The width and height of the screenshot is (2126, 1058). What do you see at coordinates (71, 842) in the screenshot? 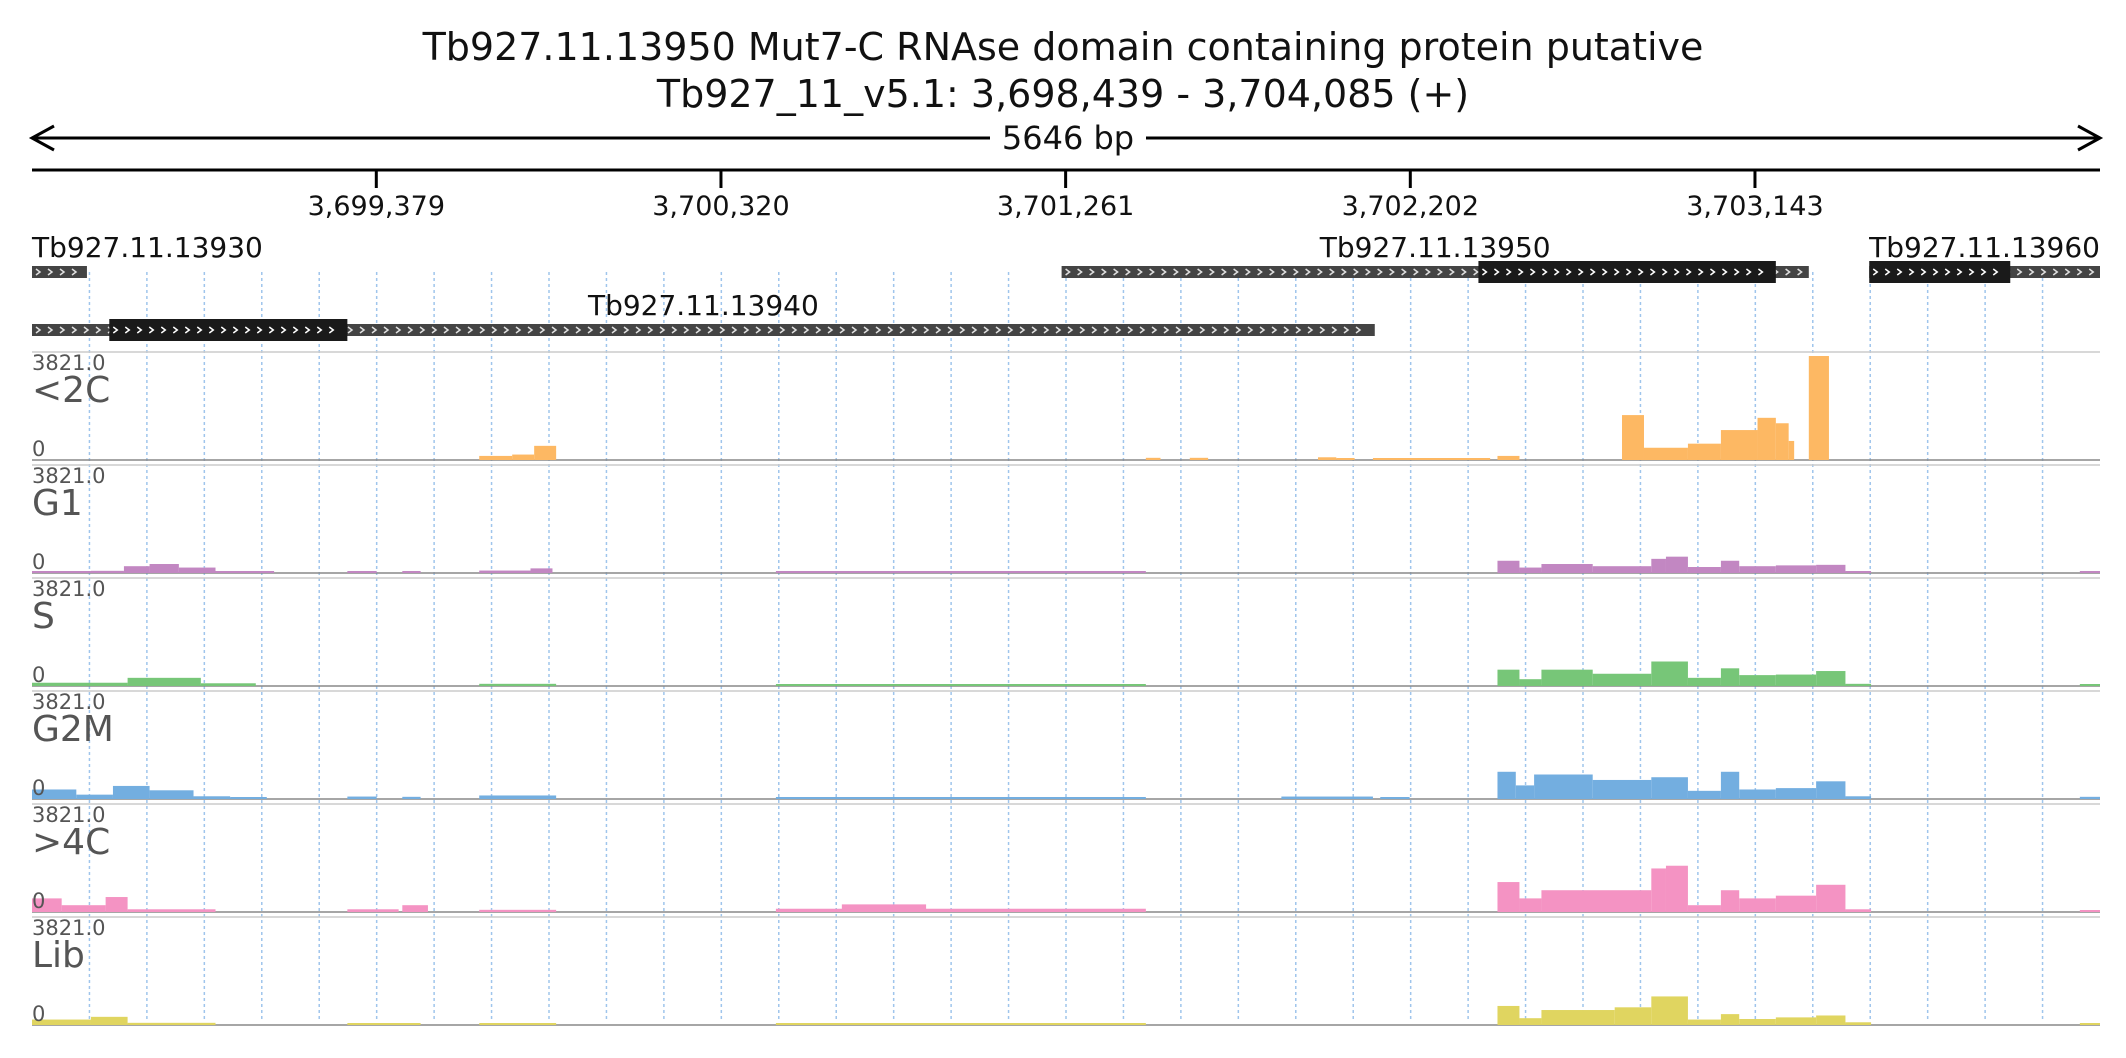
I see `track-name: >4C` at bounding box center [71, 842].